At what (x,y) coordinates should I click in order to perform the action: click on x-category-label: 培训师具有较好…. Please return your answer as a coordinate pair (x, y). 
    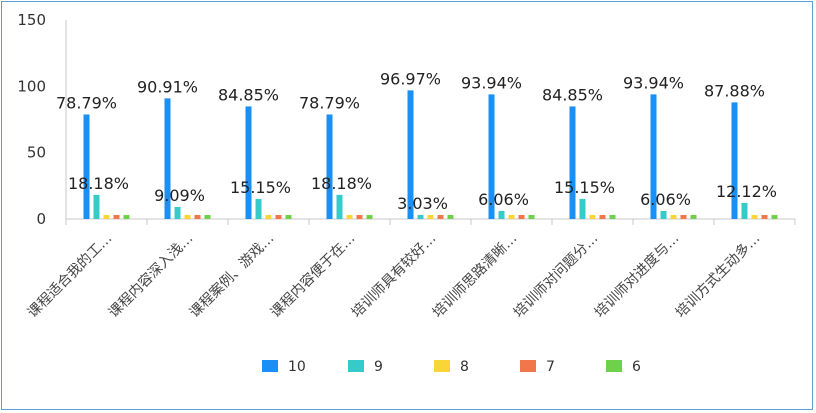
    Looking at the image, I should click on (394, 276).